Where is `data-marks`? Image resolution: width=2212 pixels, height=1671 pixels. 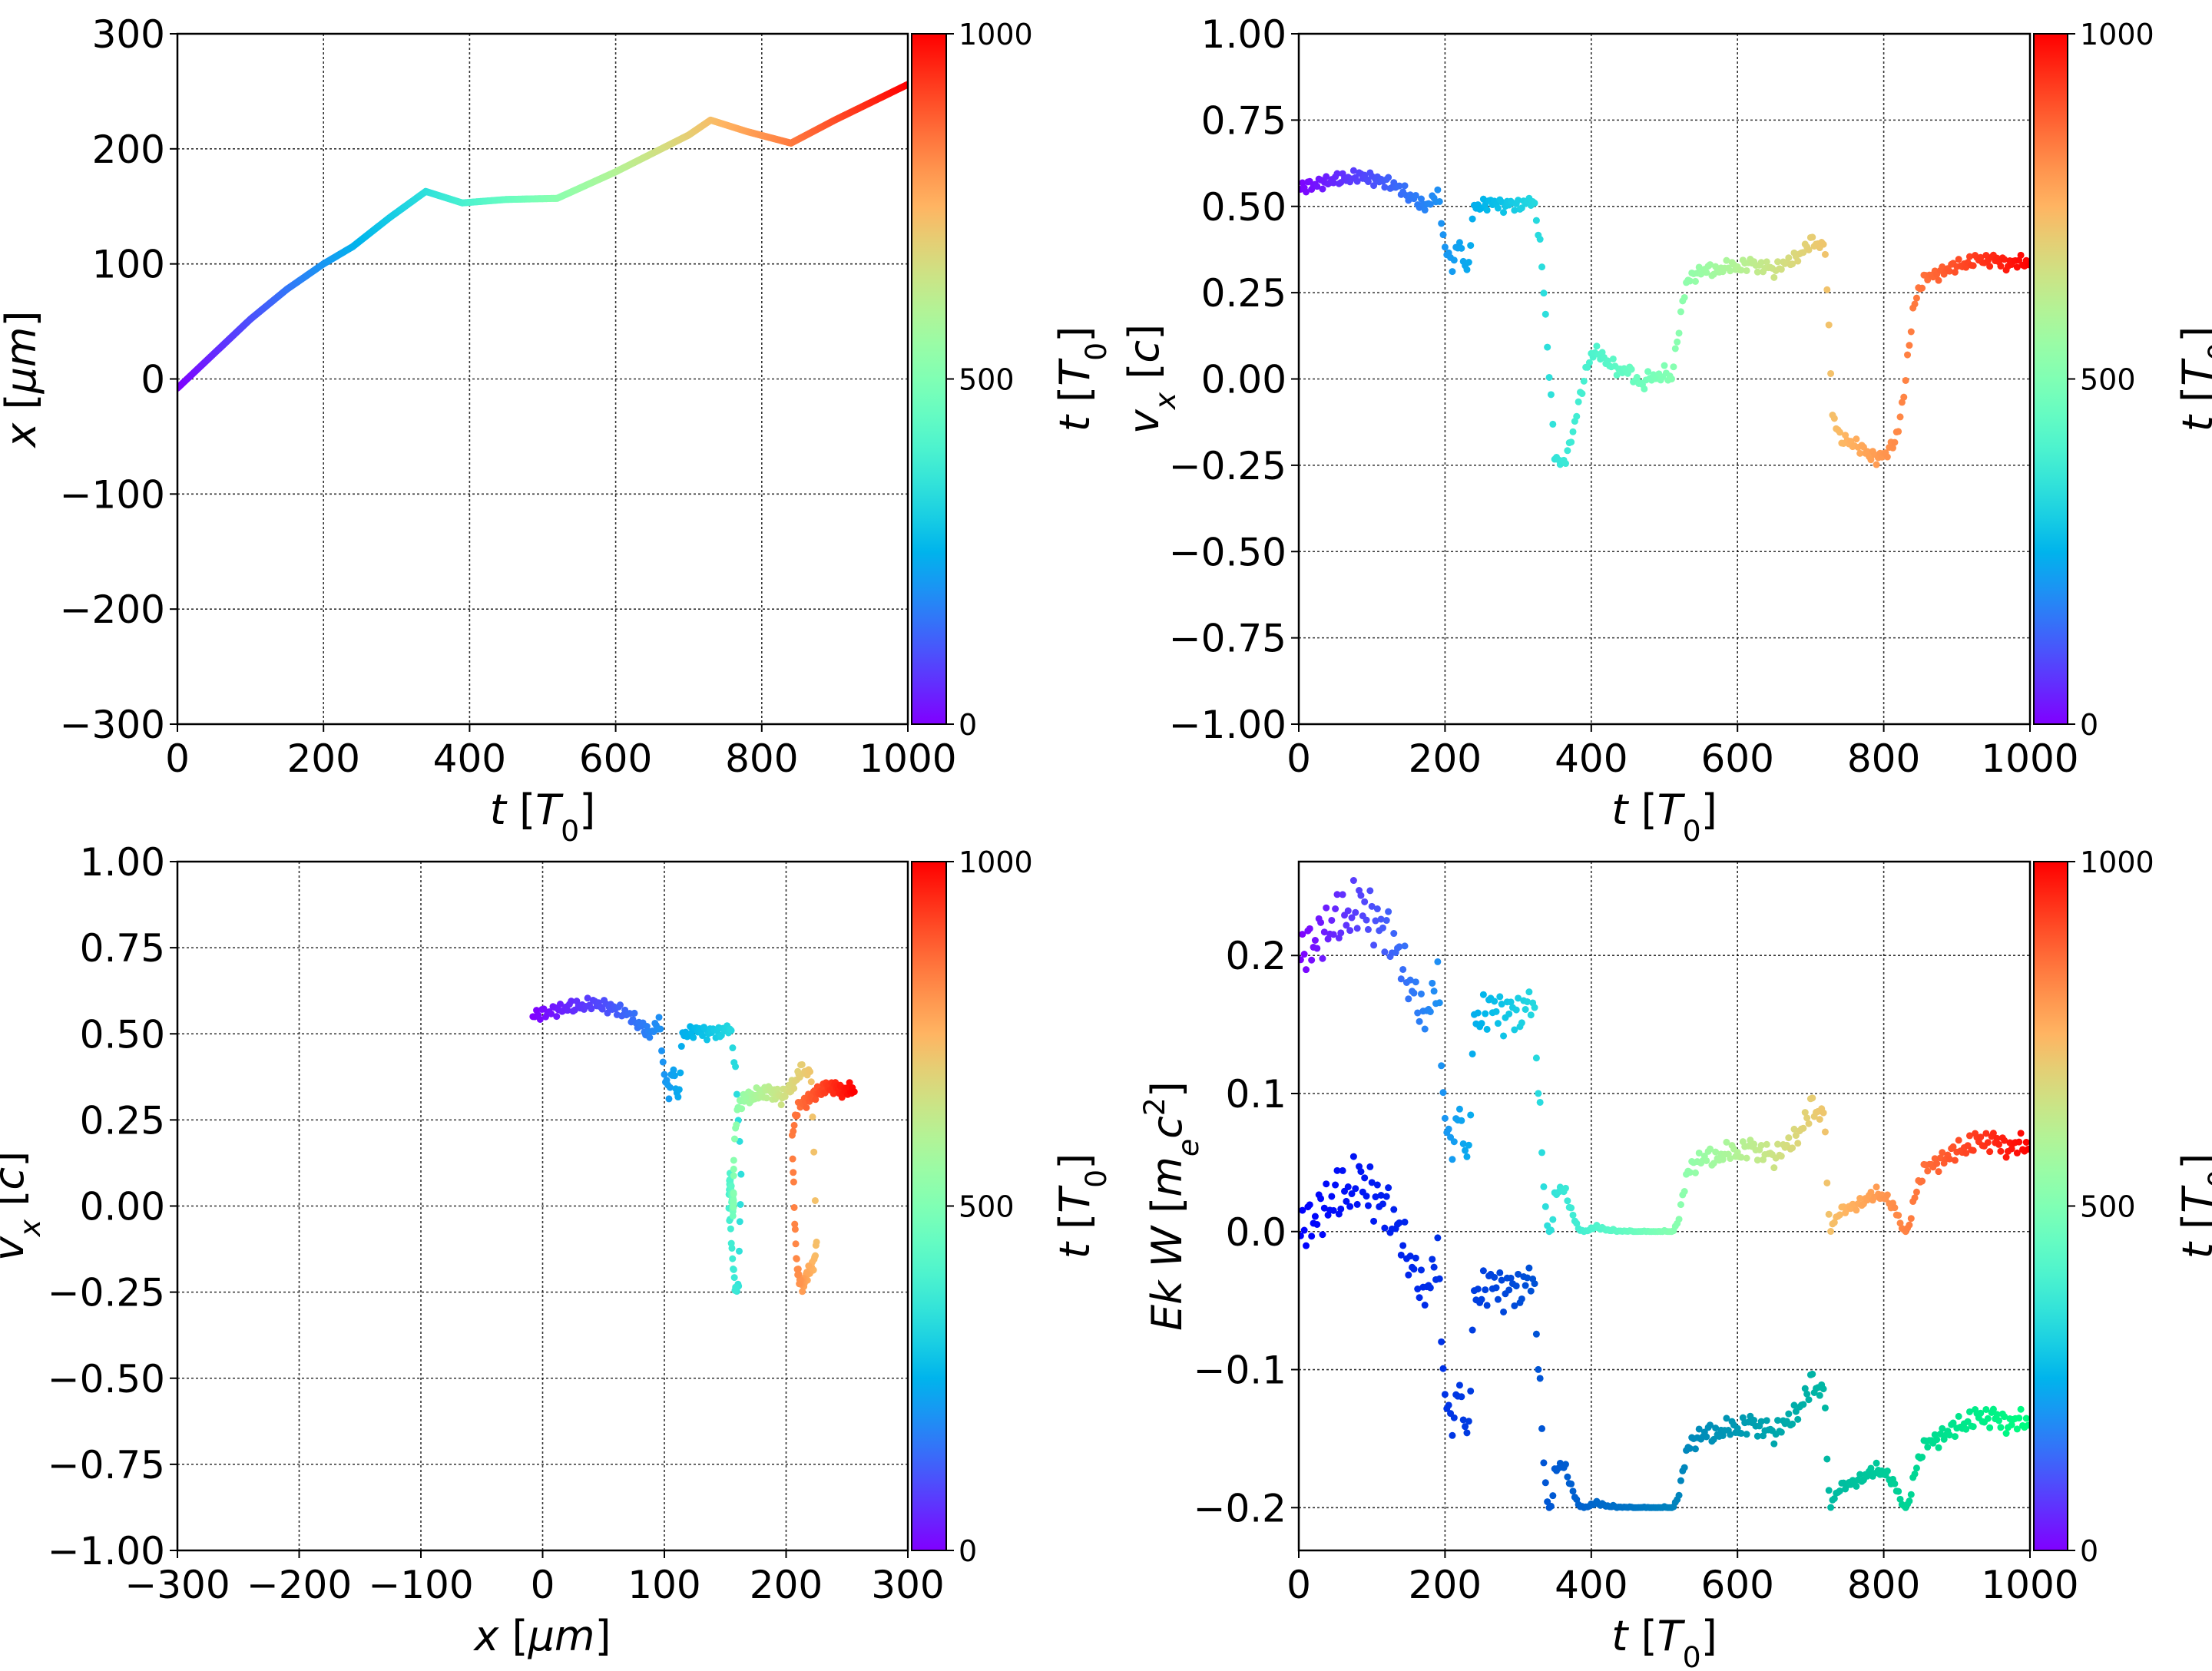 data-marks is located at coordinates (1665, 317).